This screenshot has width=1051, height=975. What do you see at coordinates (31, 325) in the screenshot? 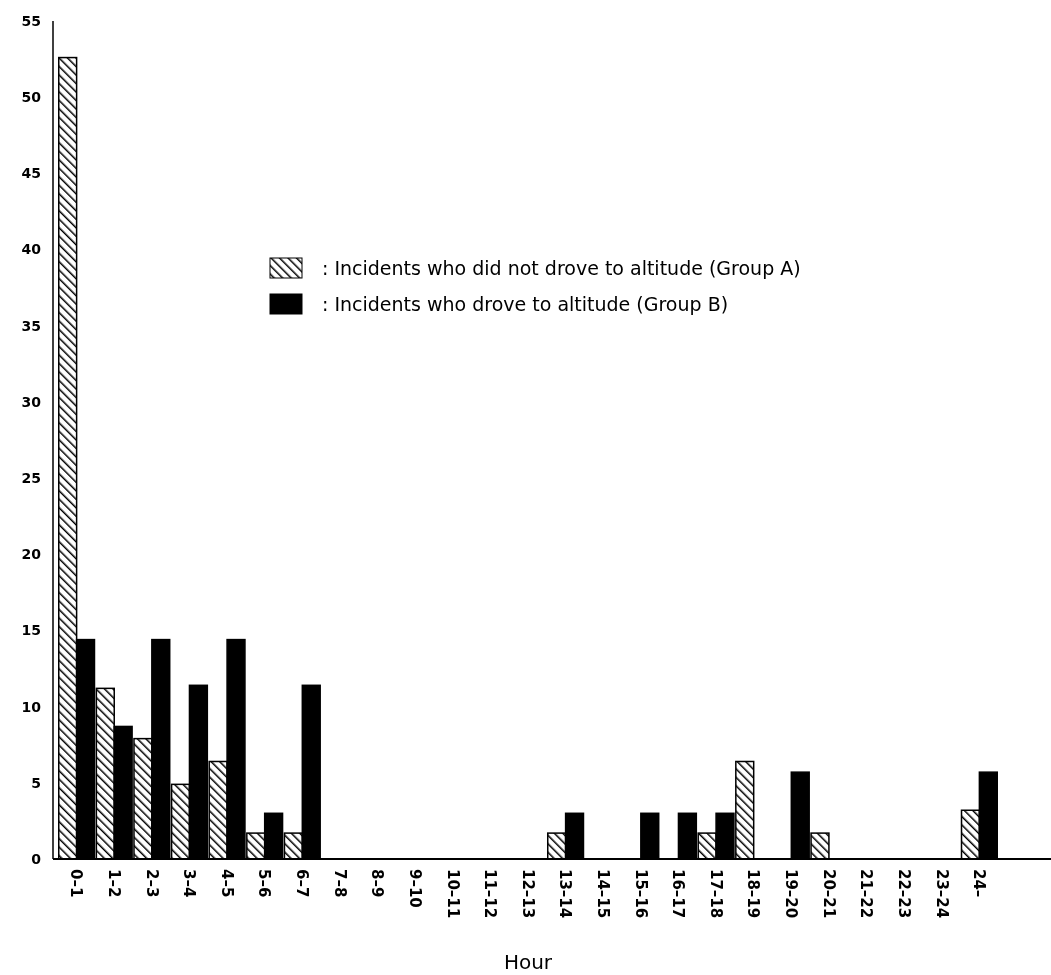
I see `y-tick-label: 35` at bounding box center [31, 325].